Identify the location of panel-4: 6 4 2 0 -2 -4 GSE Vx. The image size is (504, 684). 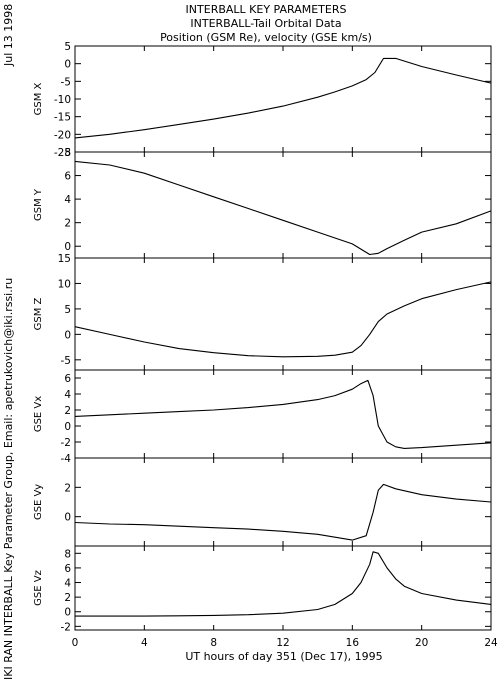
(262, 417).